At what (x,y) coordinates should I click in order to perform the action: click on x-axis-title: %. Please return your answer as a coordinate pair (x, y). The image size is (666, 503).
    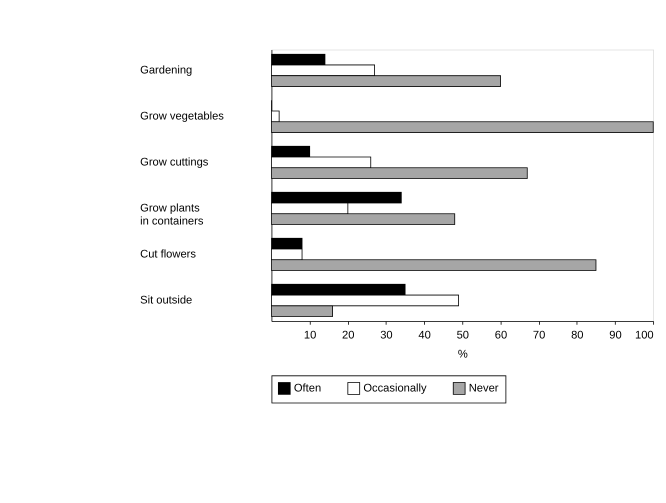
    Looking at the image, I should click on (463, 354).